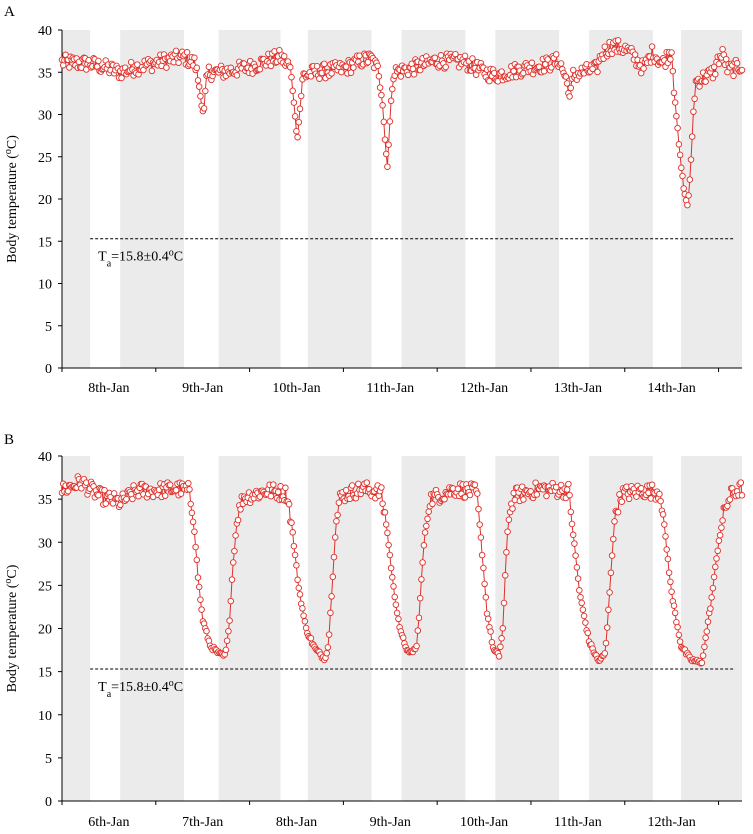  I want to click on y-tick-label-b-35: 35, so click(45, 500).